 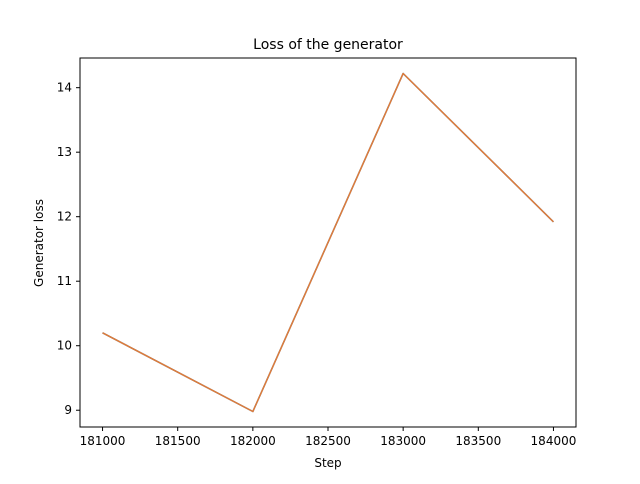 I want to click on y-tick-label: 12, so click(x=64, y=217).